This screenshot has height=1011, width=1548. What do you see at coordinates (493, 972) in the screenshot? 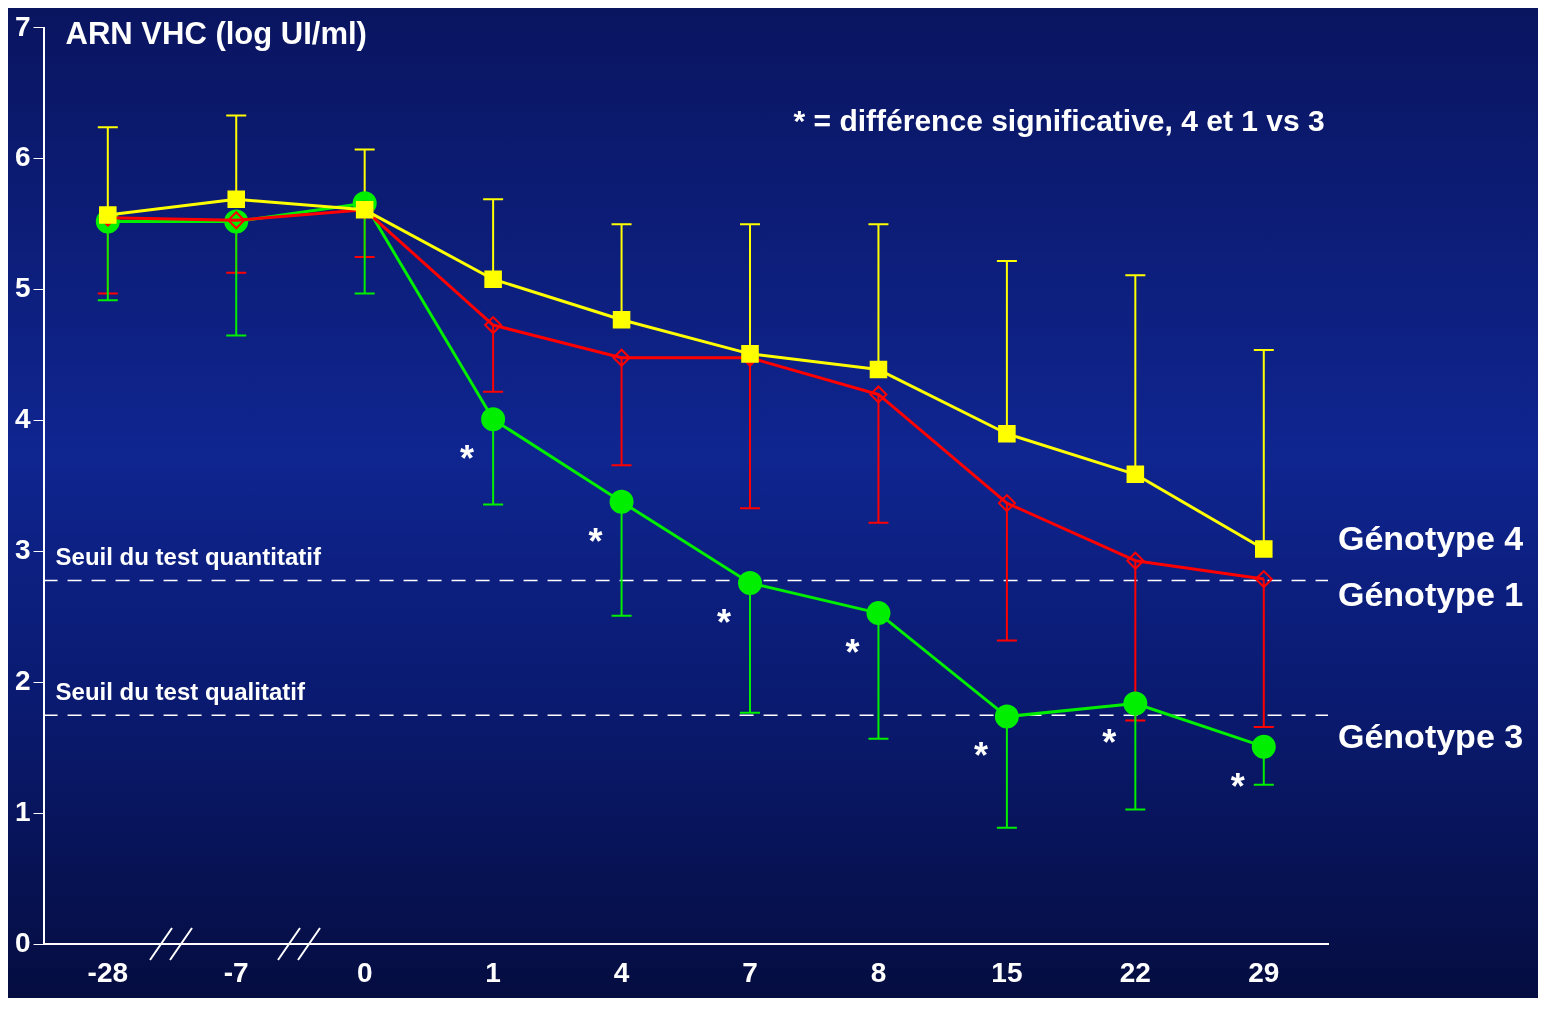
I see `x-tick-label: 1` at bounding box center [493, 972].